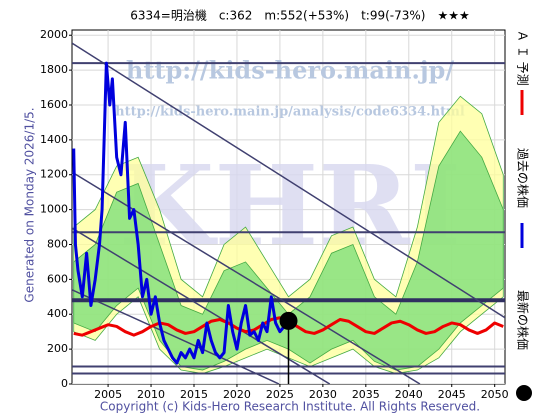 The image size is (560, 420). Describe the element at coordinates (30, 204) in the screenshot. I see `generated-label: Generated on Monday 2026/1/5.` at that location.